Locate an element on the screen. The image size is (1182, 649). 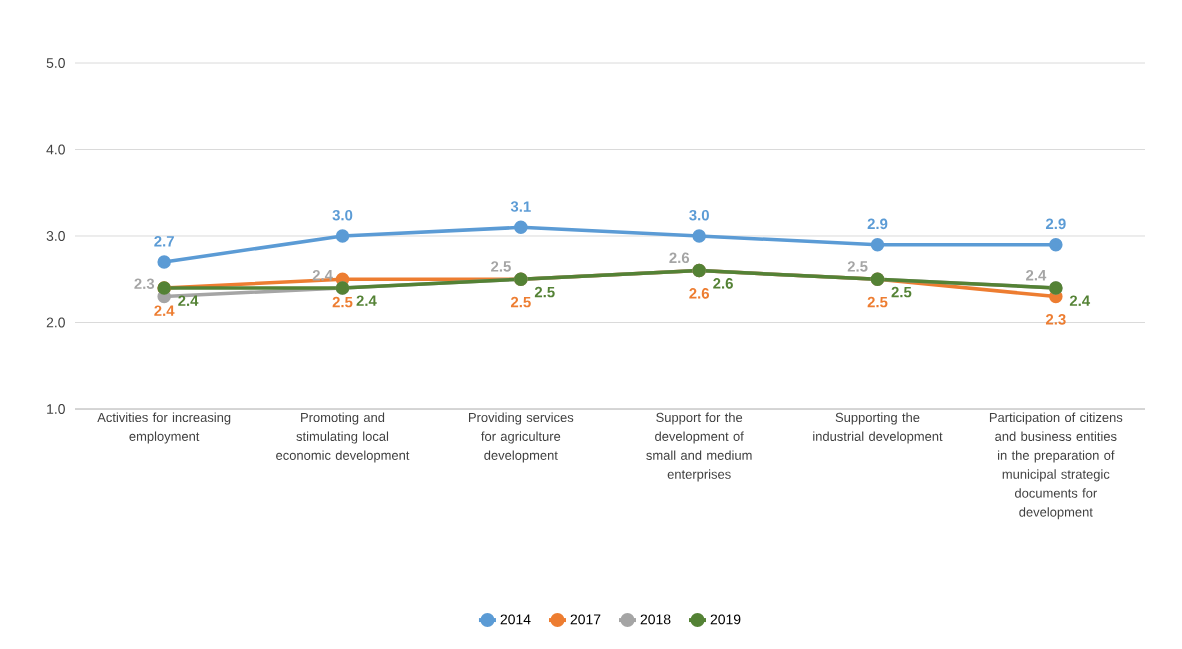
legend-label: 2014 is located at coordinates (515, 619).